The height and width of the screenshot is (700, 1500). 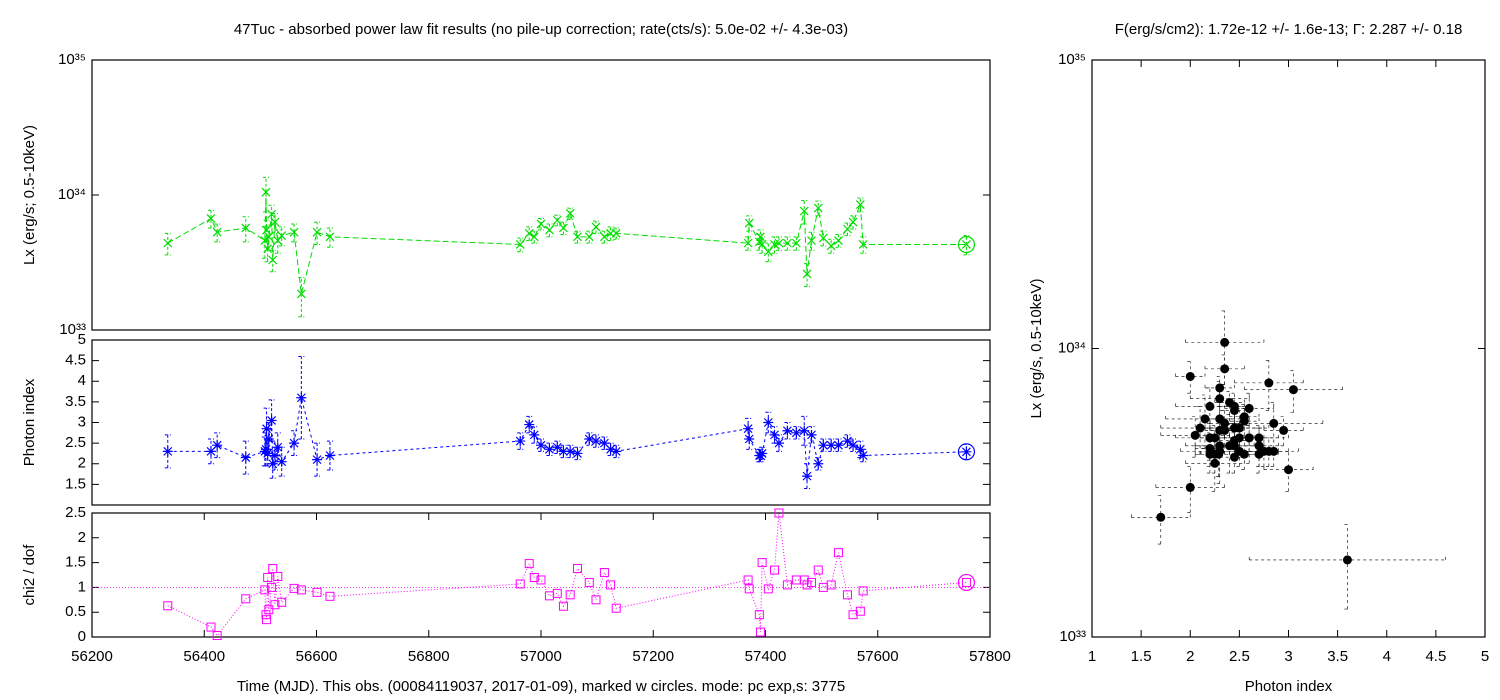 I want to click on x-tick-label: 3, so click(x=1288, y=656).